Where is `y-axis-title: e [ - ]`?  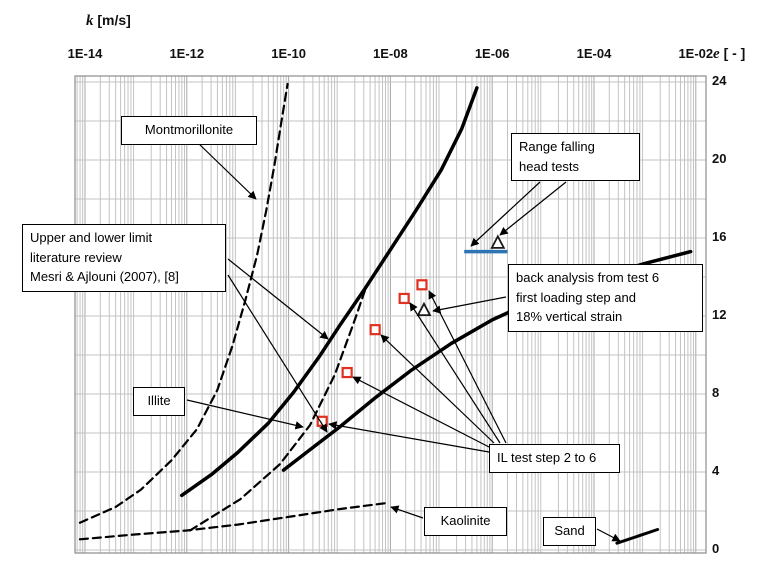
y-axis-title: e [ - ] is located at coordinates (729, 54).